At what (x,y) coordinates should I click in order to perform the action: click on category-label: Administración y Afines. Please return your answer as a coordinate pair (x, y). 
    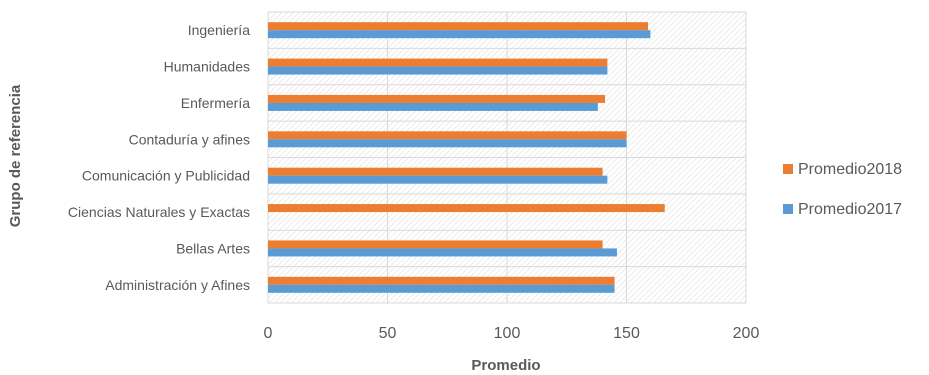
    Looking at the image, I should click on (177, 285).